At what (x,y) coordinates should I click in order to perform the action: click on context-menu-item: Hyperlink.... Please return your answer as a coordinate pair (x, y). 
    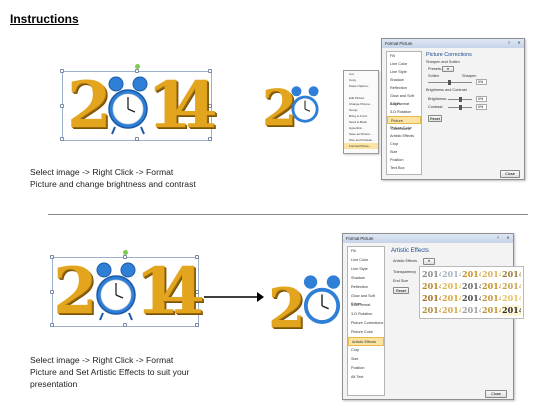
    Looking at the image, I should click on (357, 128).